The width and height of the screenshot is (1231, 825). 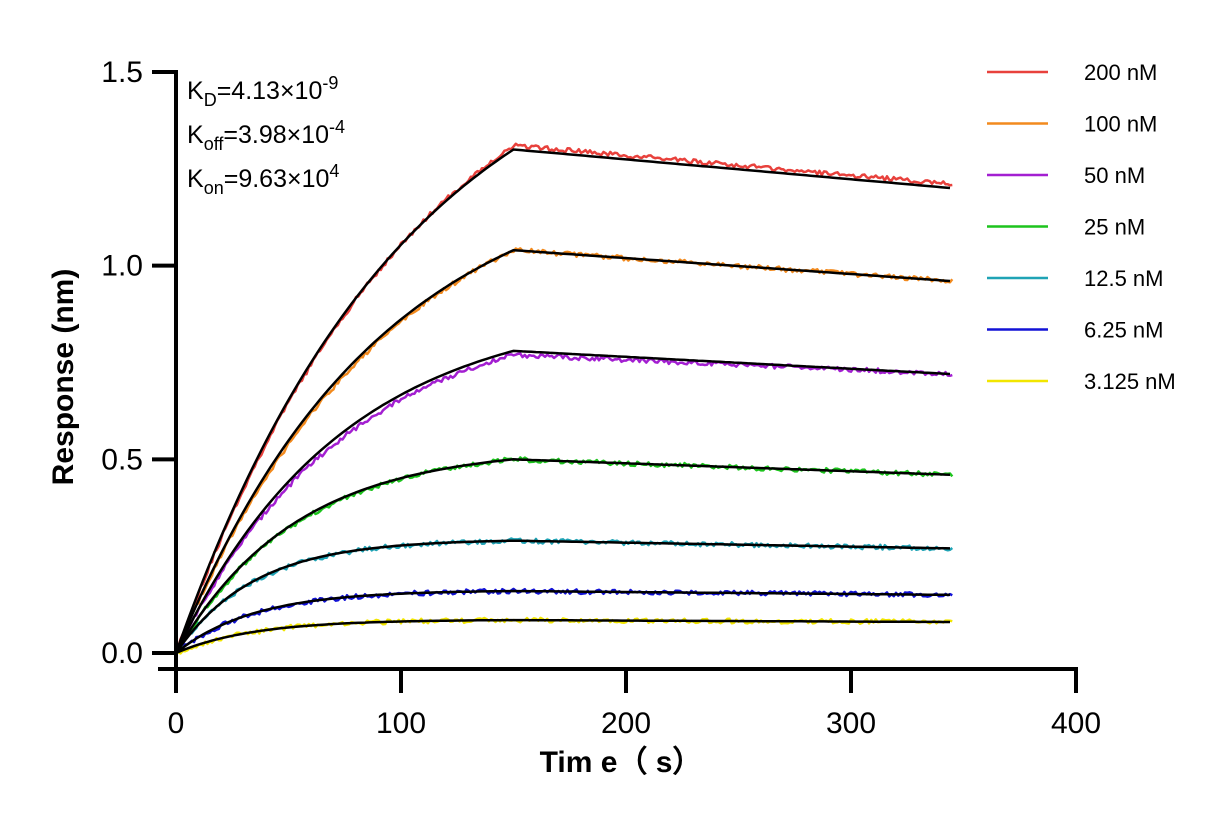 What do you see at coordinates (1076, 723) in the screenshot?
I see `x-tick-label: 400` at bounding box center [1076, 723].